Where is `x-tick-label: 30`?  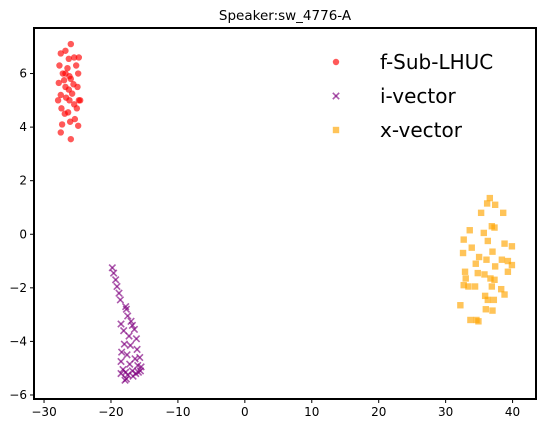 x-tick-label: 30 is located at coordinates (445, 412).